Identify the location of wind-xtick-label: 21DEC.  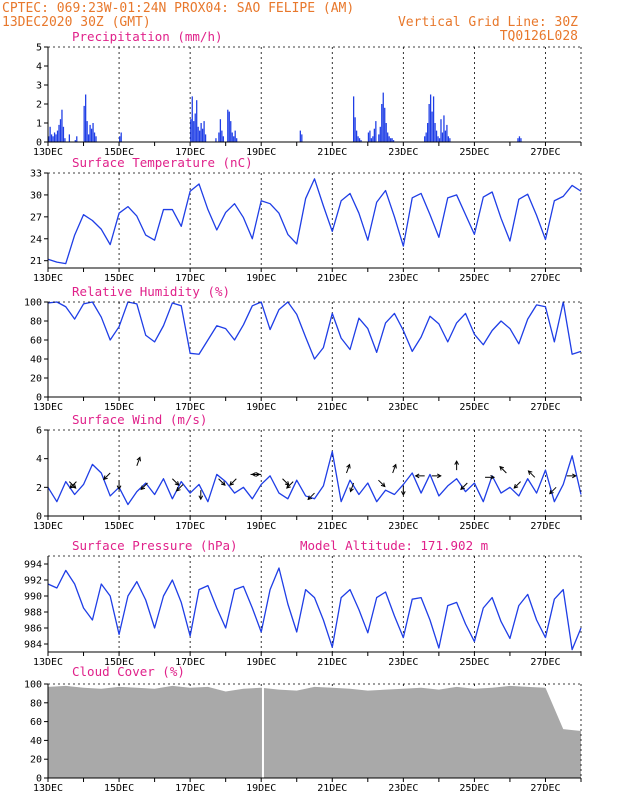
(332, 526).